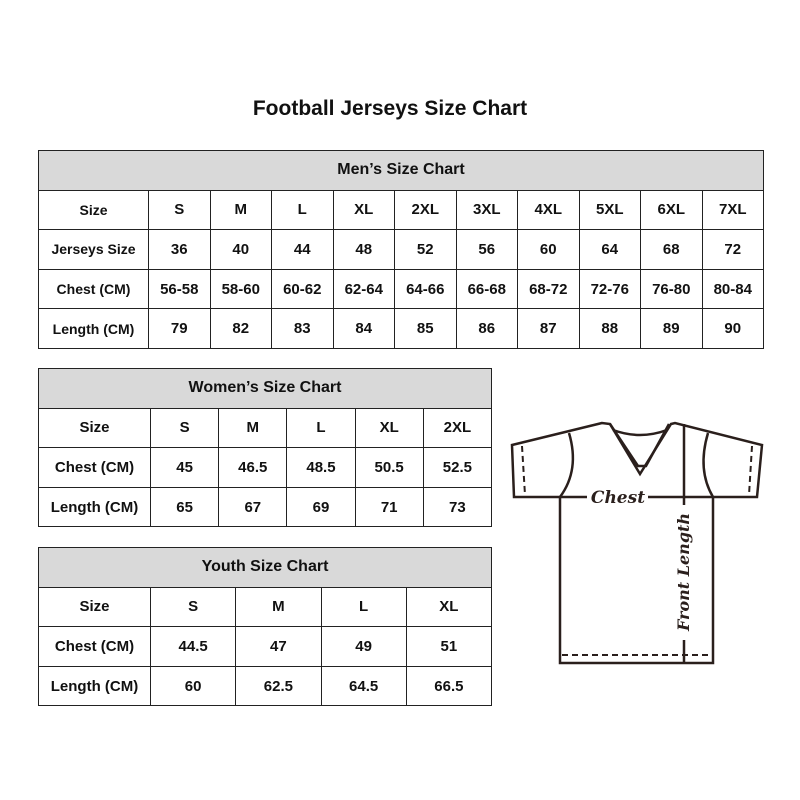 The height and width of the screenshot is (800, 800). I want to click on table-row: Length (CM) 60 62.5 64.5 66.5, so click(265, 686).